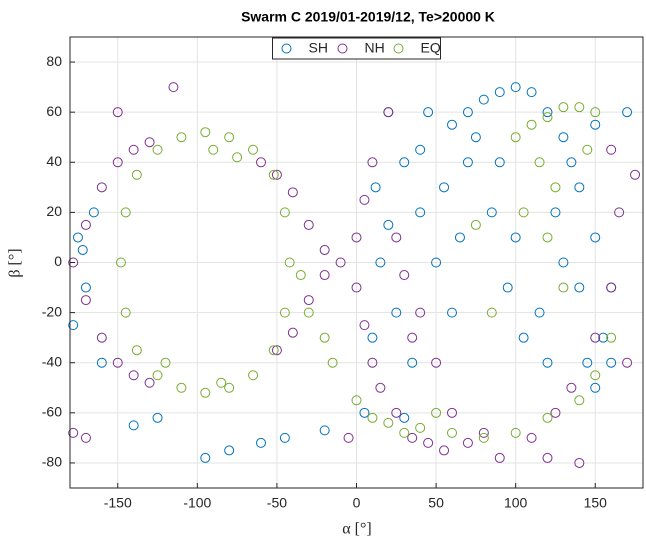 Image resolution: width=646 pixels, height=545 pixels. What do you see at coordinates (436, 503) in the screenshot?
I see `x-tick-label: 50` at bounding box center [436, 503].